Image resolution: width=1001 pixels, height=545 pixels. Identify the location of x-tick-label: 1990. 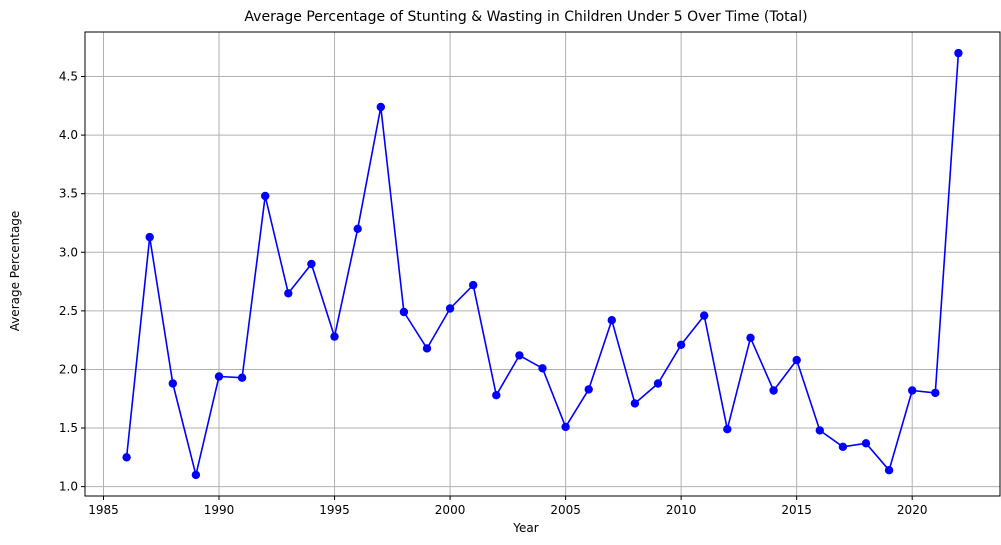
(219, 510).